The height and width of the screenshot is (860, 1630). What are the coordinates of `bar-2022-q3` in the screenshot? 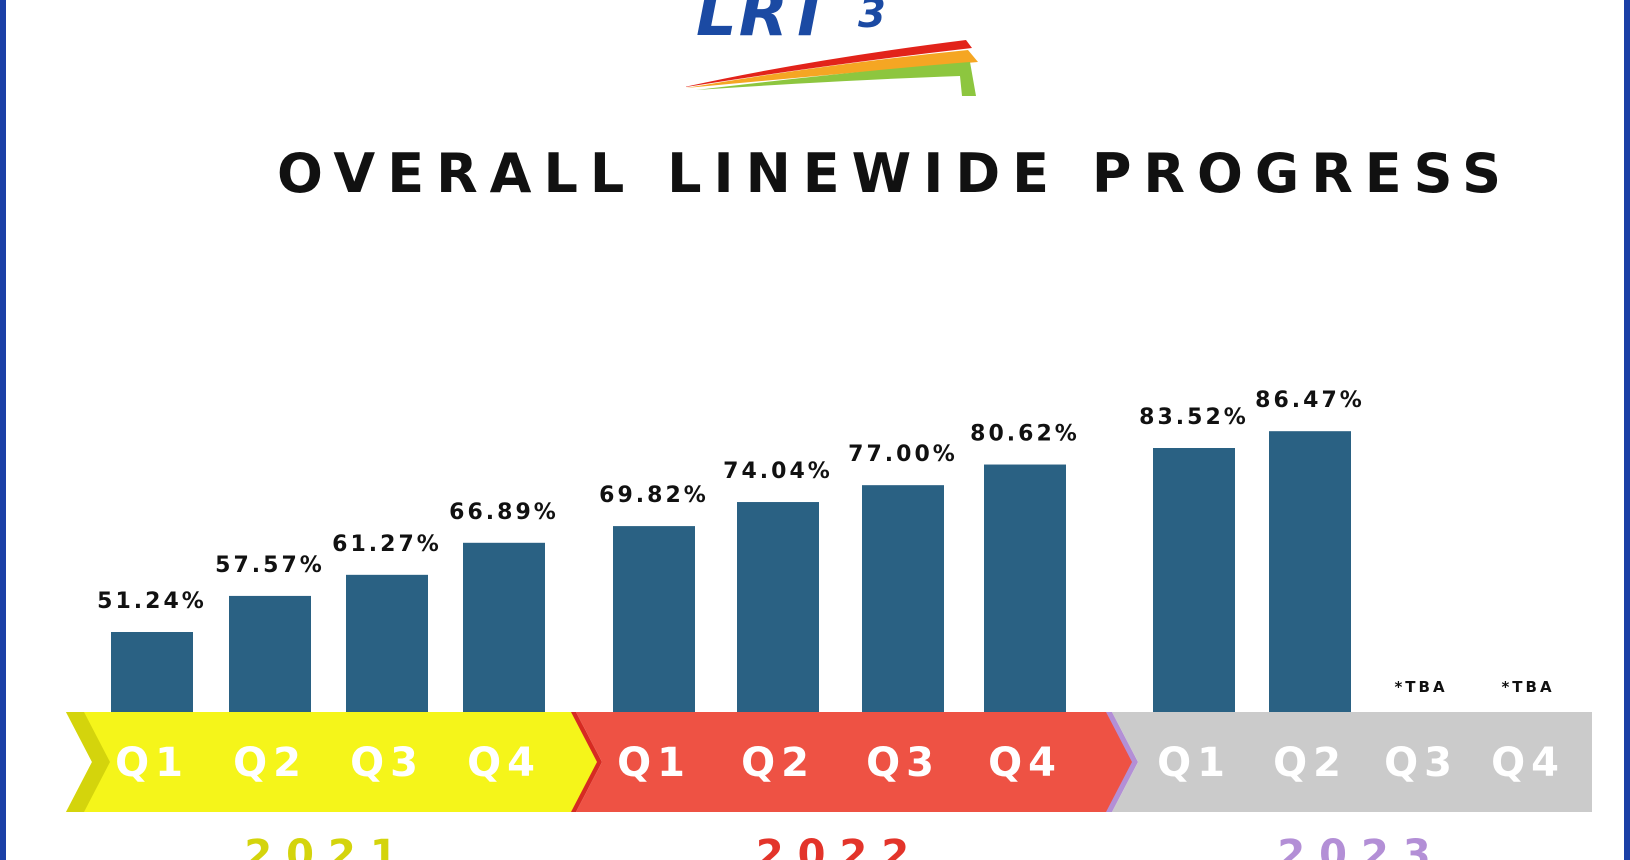 It's located at (903, 598).